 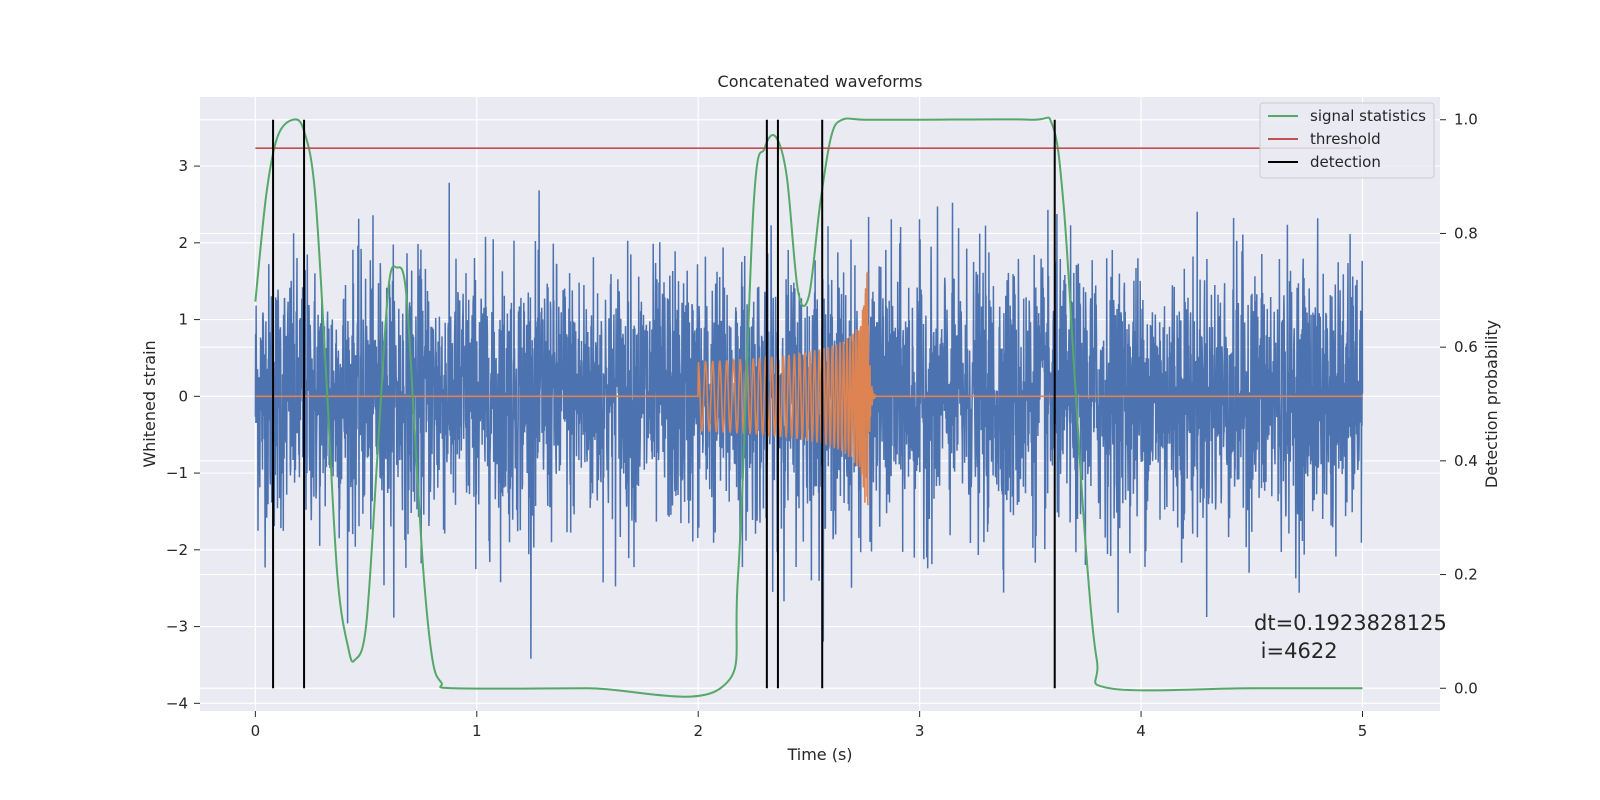 I want to click on annotation-dt: dt=0.1923828125, so click(x=1350, y=623).